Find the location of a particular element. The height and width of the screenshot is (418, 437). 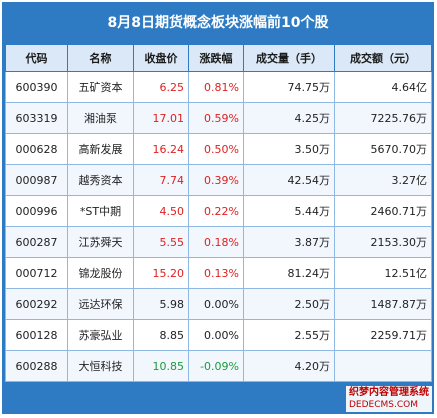

watermark: 织梦内容管理系统 DEDECMS.COM is located at coordinates (389, 399).